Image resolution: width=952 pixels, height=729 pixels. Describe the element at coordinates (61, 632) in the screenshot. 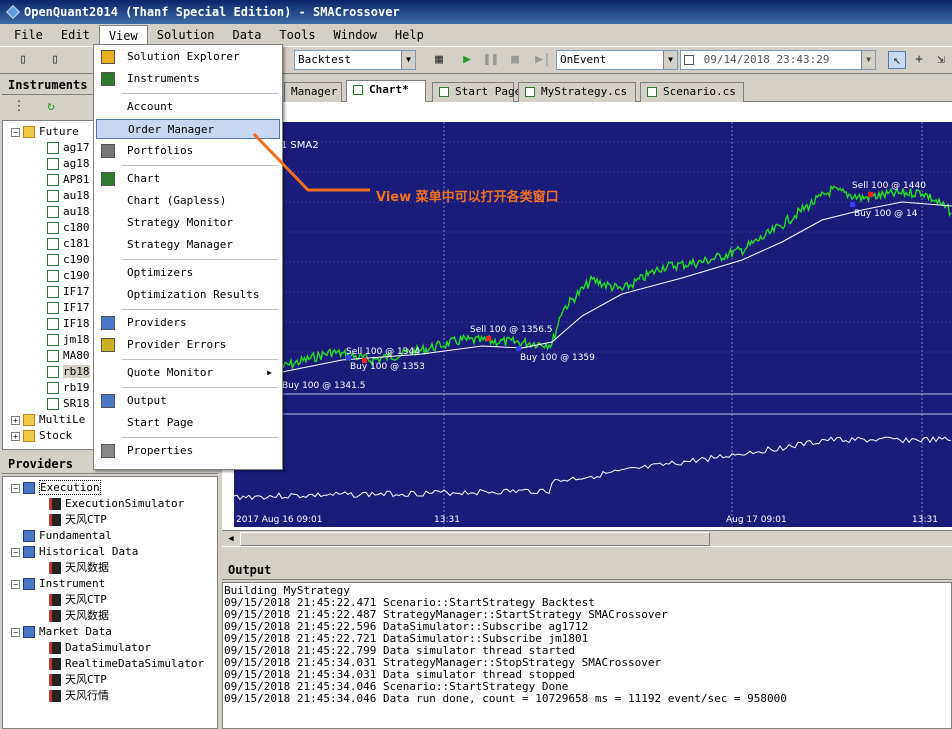

I see `provider-row: − Market Data` at that location.